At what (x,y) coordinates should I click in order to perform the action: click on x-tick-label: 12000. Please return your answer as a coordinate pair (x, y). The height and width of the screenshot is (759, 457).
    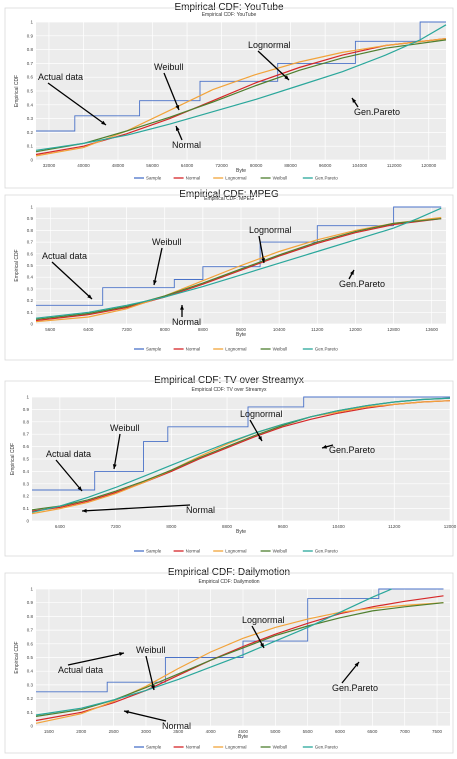
    Looking at the image, I should click on (355, 329).